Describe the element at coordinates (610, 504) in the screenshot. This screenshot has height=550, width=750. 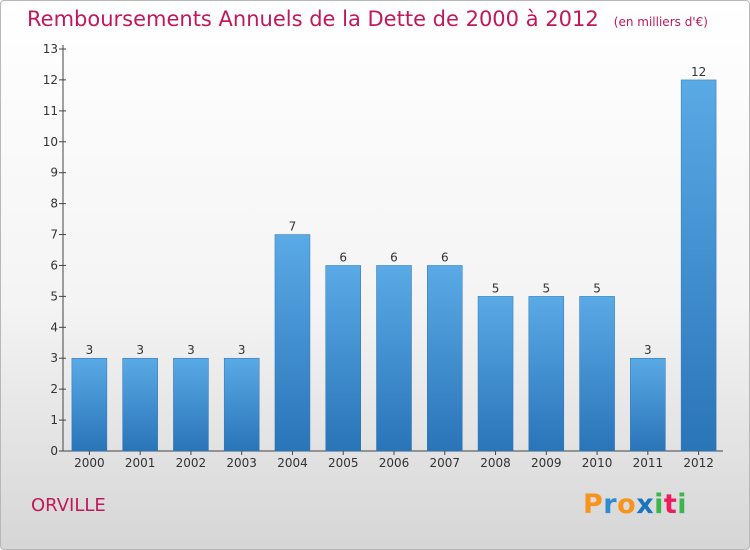
I see `logo-letter: r` at that location.